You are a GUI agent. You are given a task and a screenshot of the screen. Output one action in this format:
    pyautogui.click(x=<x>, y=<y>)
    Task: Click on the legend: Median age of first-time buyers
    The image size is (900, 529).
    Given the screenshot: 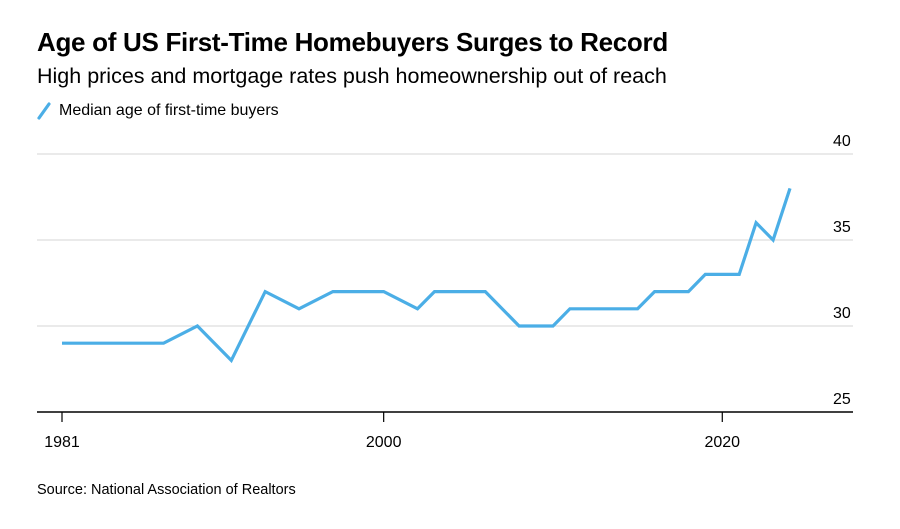 What is the action you would take?
    pyautogui.click(x=158, y=111)
    